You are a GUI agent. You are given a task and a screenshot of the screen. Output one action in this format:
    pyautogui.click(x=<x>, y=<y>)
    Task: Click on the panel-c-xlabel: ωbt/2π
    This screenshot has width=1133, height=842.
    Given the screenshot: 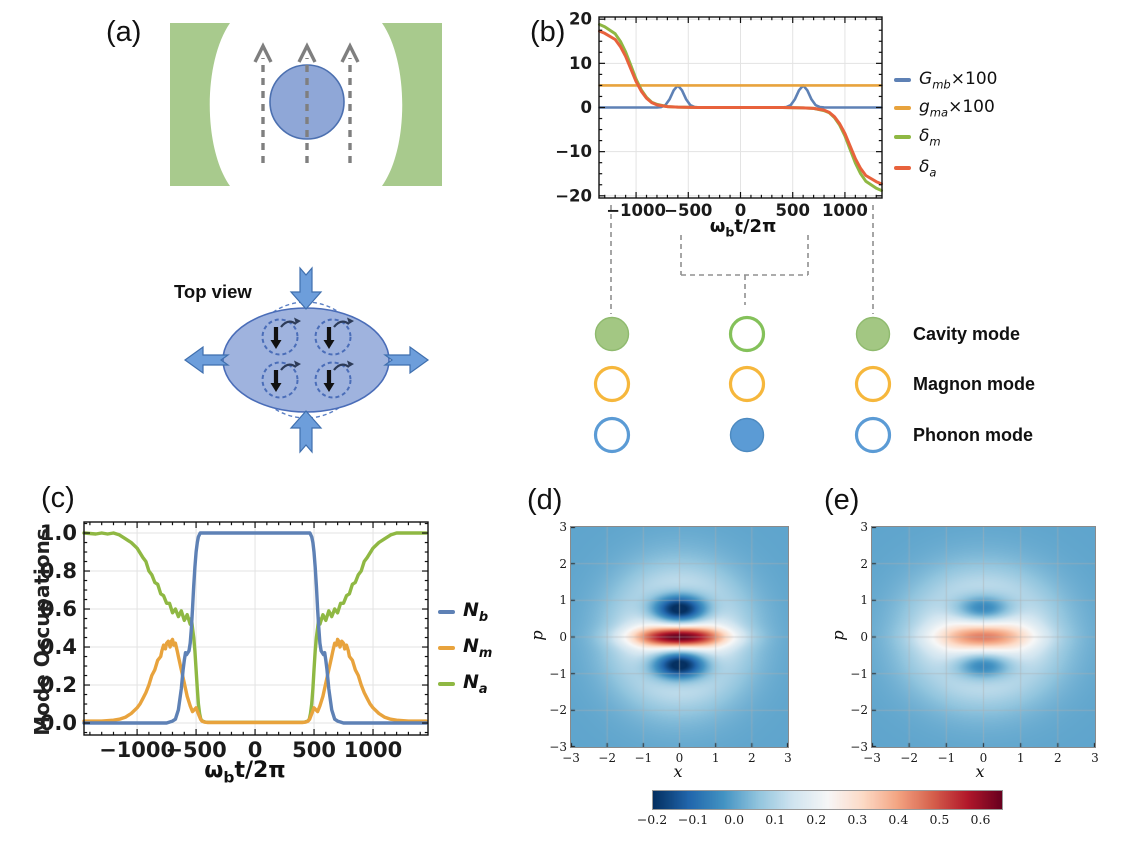 What is the action you would take?
    pyautogui.click(x=245, y=772)
    